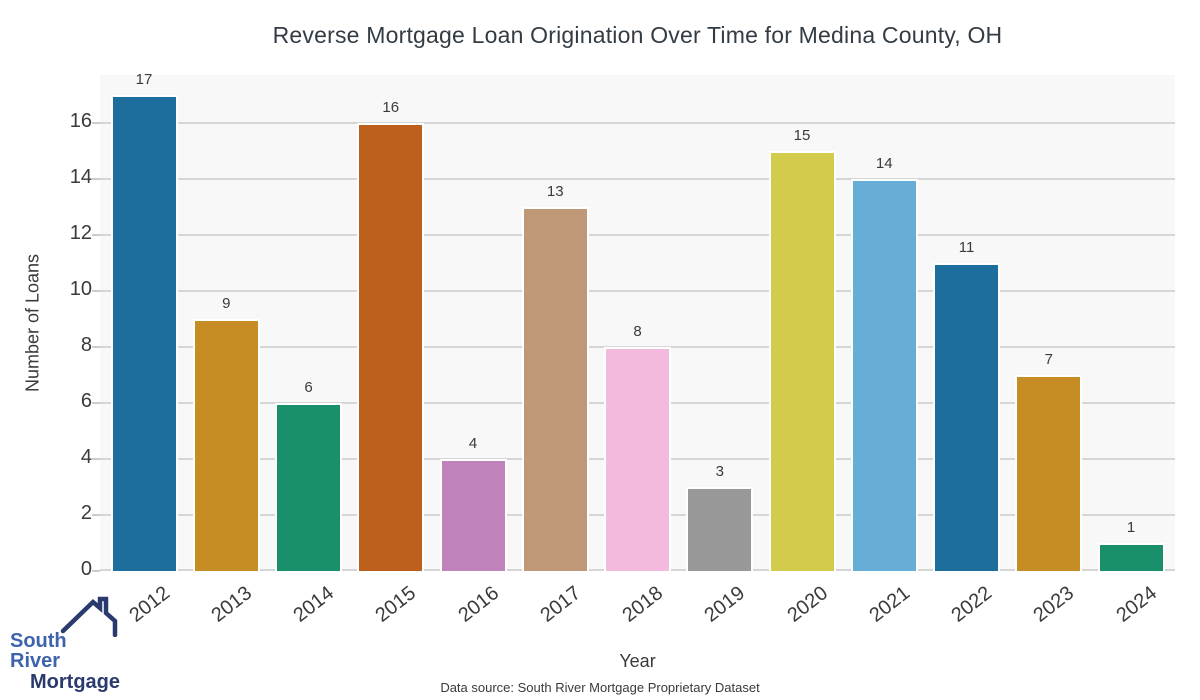 This screenshot has width=1200, height=700. I want to click on x-tick-label-2013: 2013, so click(231, 604).